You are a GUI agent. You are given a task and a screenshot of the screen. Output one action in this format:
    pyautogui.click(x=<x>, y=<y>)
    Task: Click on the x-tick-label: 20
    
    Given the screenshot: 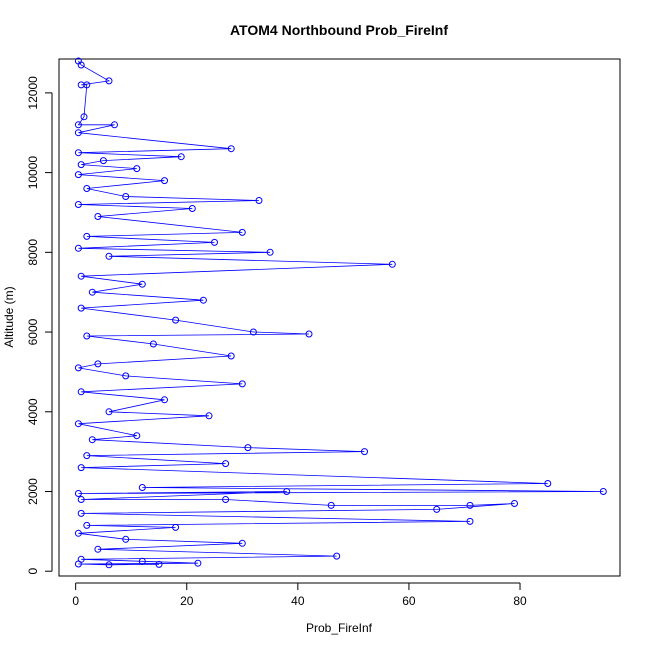 What is the action you would take?
    pyautogui.click(x=187, y=601)
    